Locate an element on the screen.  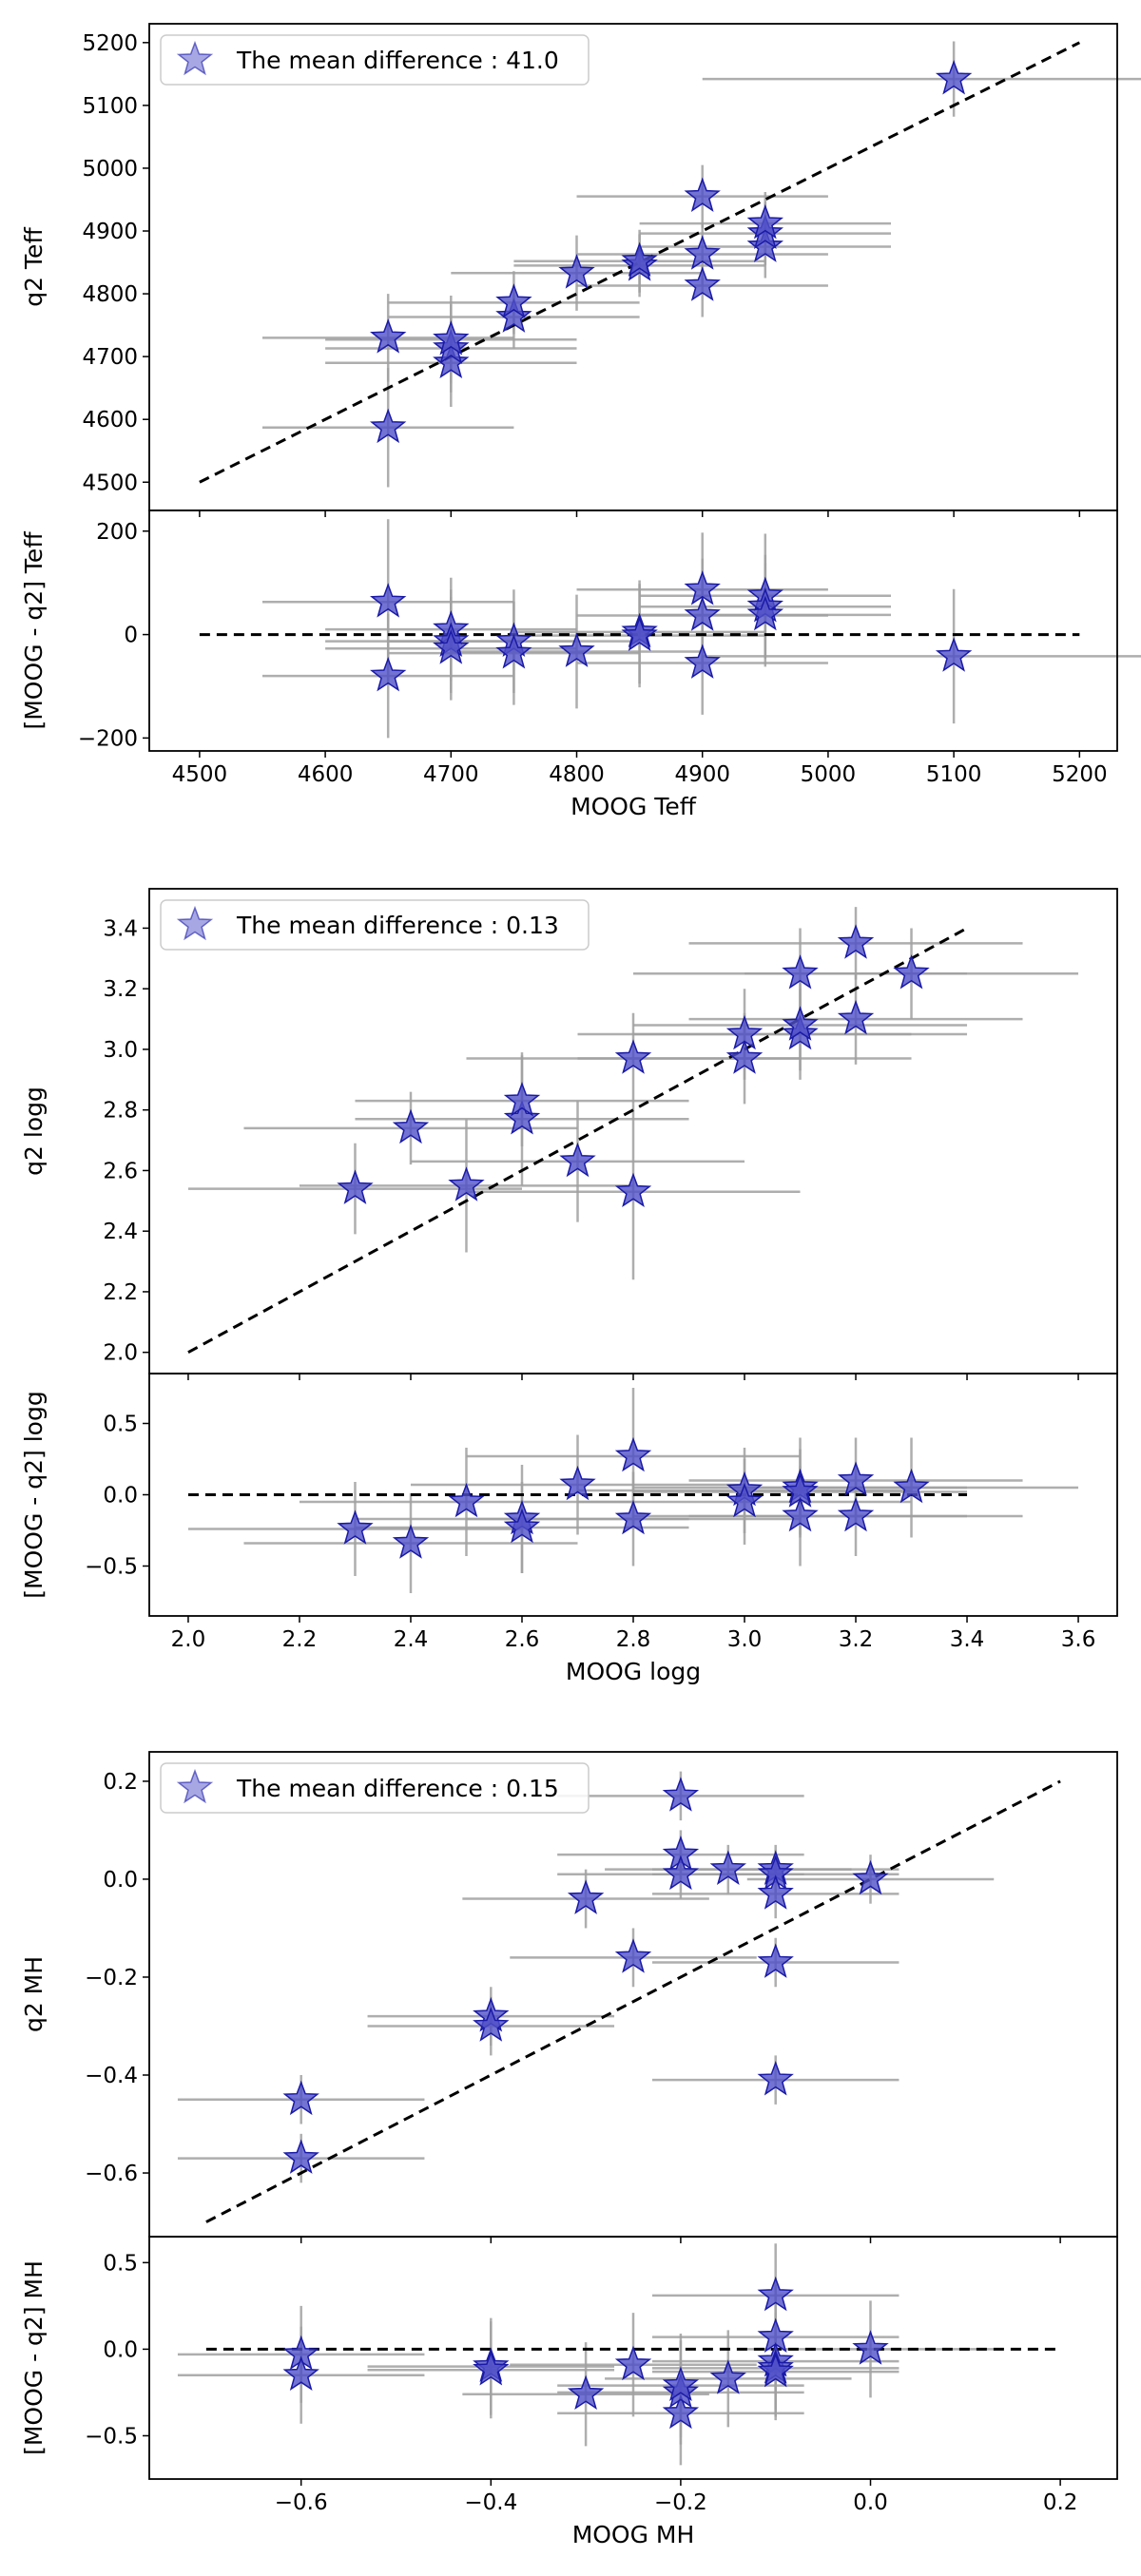
x-tick-label: −0.6 is located at coordinates (301, 2503).